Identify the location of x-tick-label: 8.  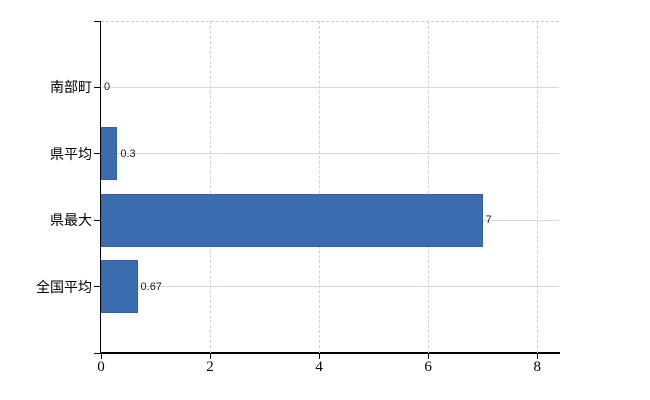
(537, 367).